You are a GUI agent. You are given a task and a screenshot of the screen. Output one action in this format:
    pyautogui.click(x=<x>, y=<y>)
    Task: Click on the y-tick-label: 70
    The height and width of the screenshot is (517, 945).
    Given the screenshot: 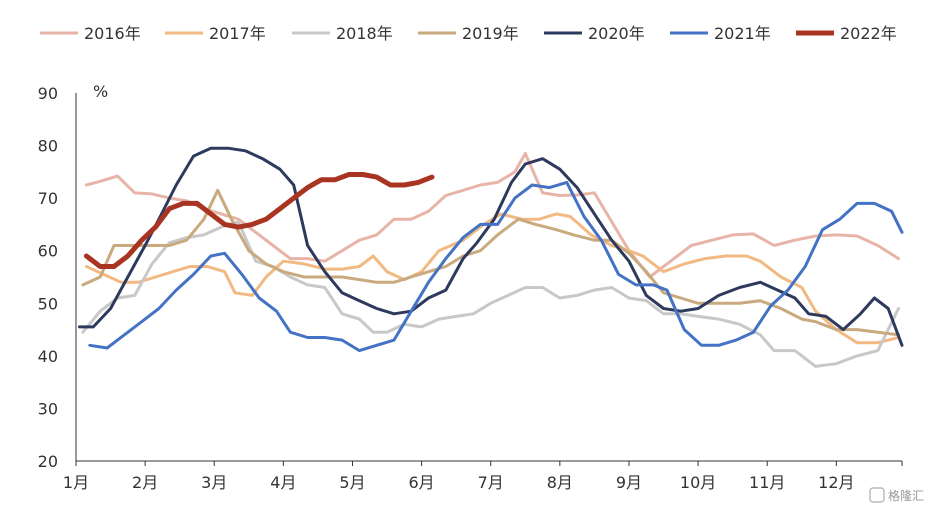 What is the action you would take?
    pyautogui.click(x=48, y=198)
    